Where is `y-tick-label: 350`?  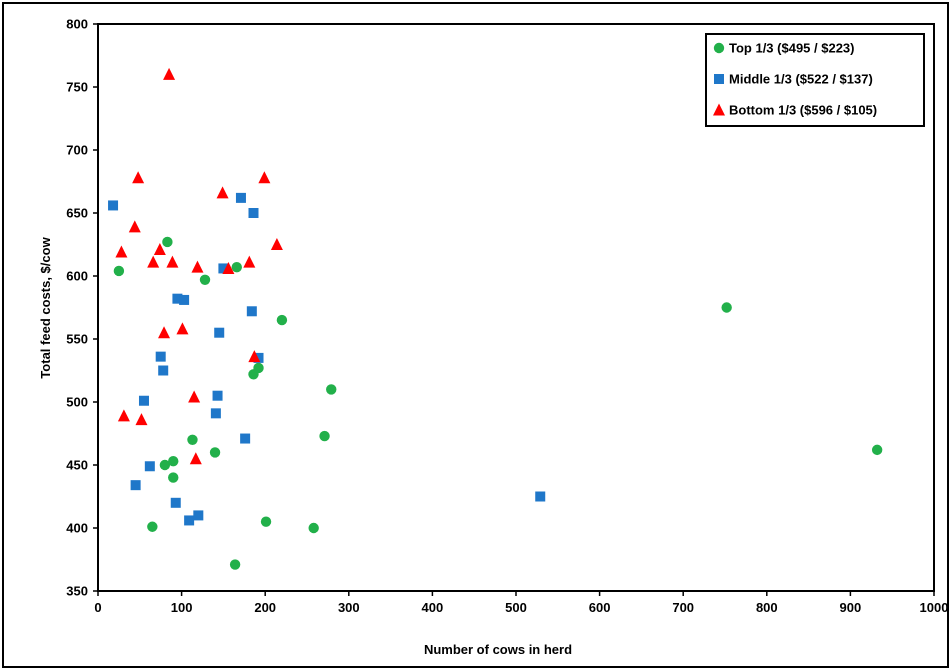
y-tick-label: 350 is located at coordinates (77, 591).